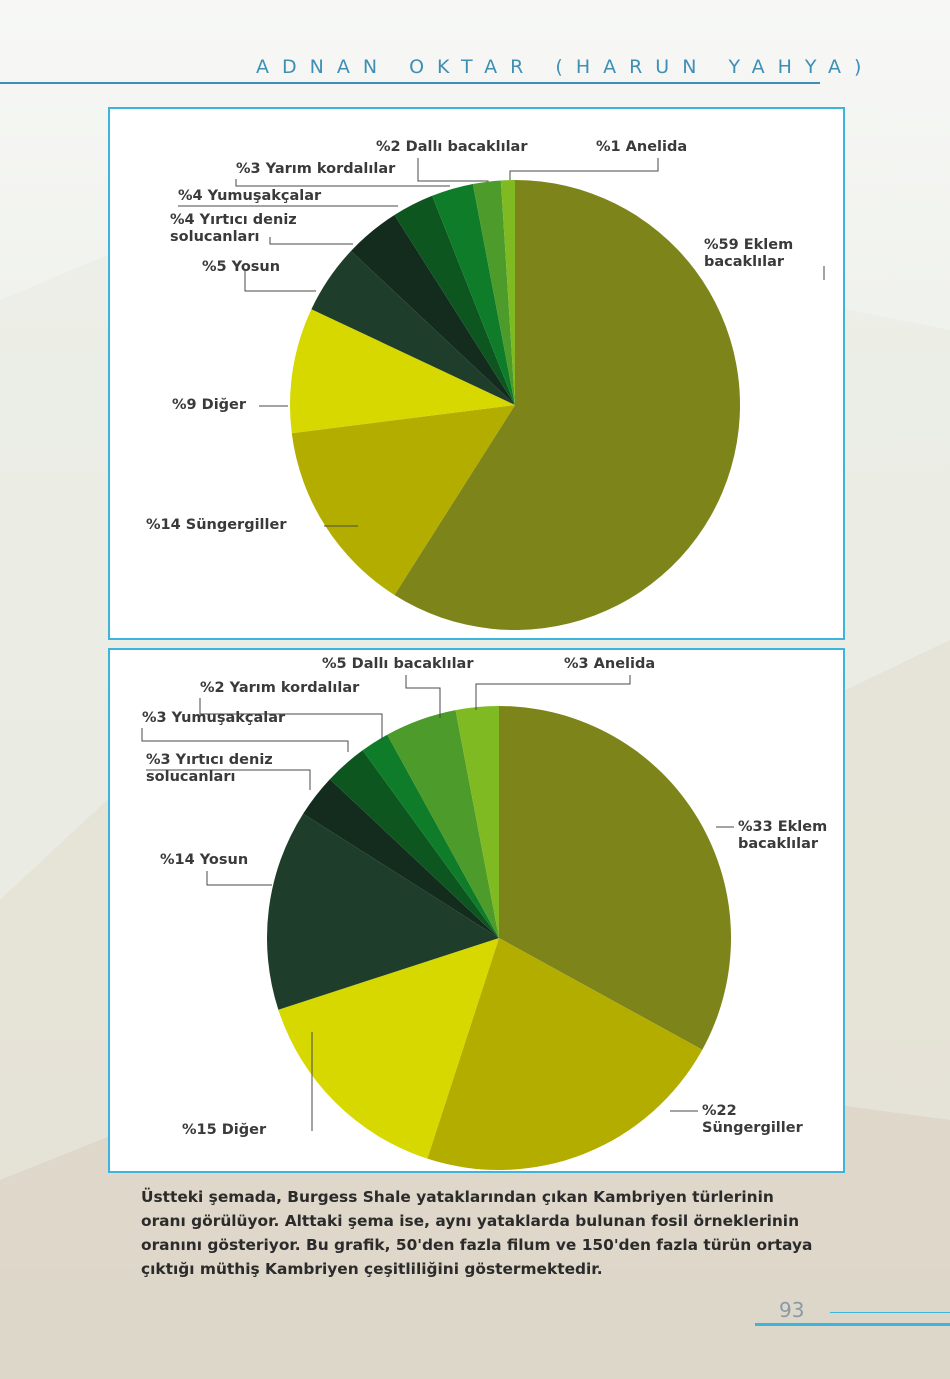 This screenshot has height=1379, width=950. I want to click on slice-label-yumusakcalar: %4 Yumuşakçalar, so click(250, 196).